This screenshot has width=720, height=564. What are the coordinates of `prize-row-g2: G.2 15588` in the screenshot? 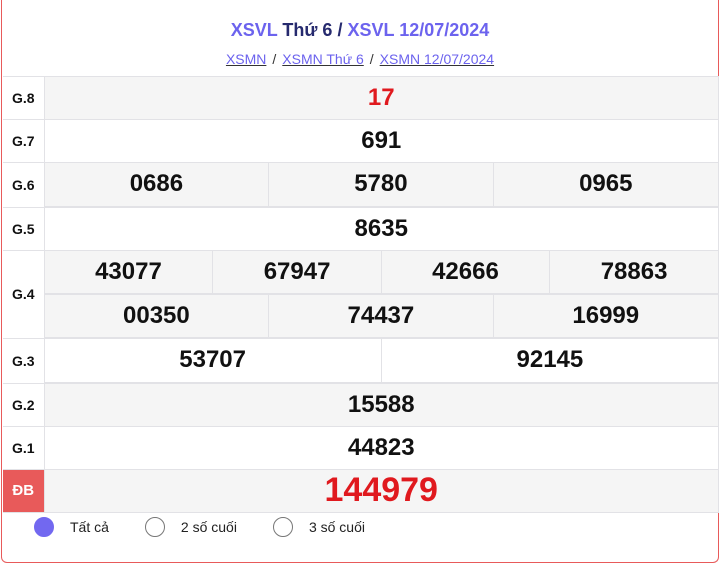 It's located at (361, 404).